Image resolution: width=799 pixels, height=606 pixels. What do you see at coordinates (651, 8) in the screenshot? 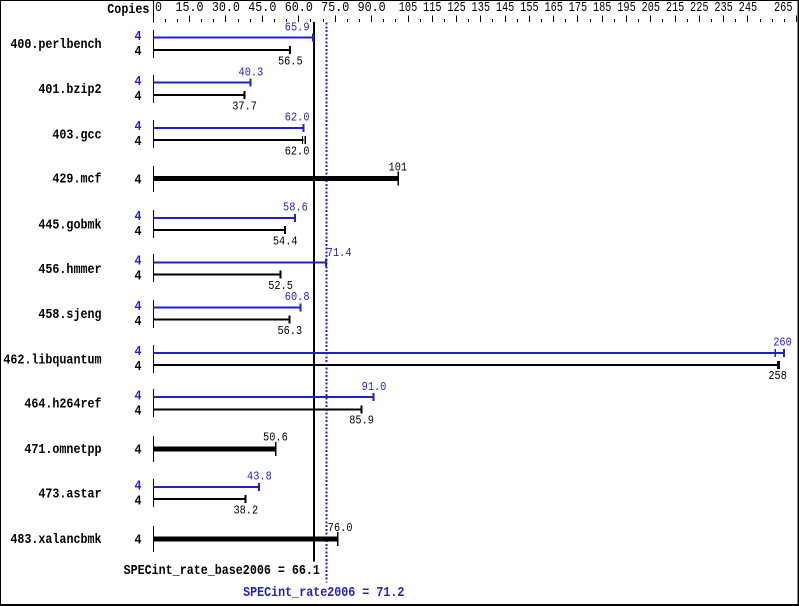
I see `svg-text: 205` at bounding box center [651, 8].